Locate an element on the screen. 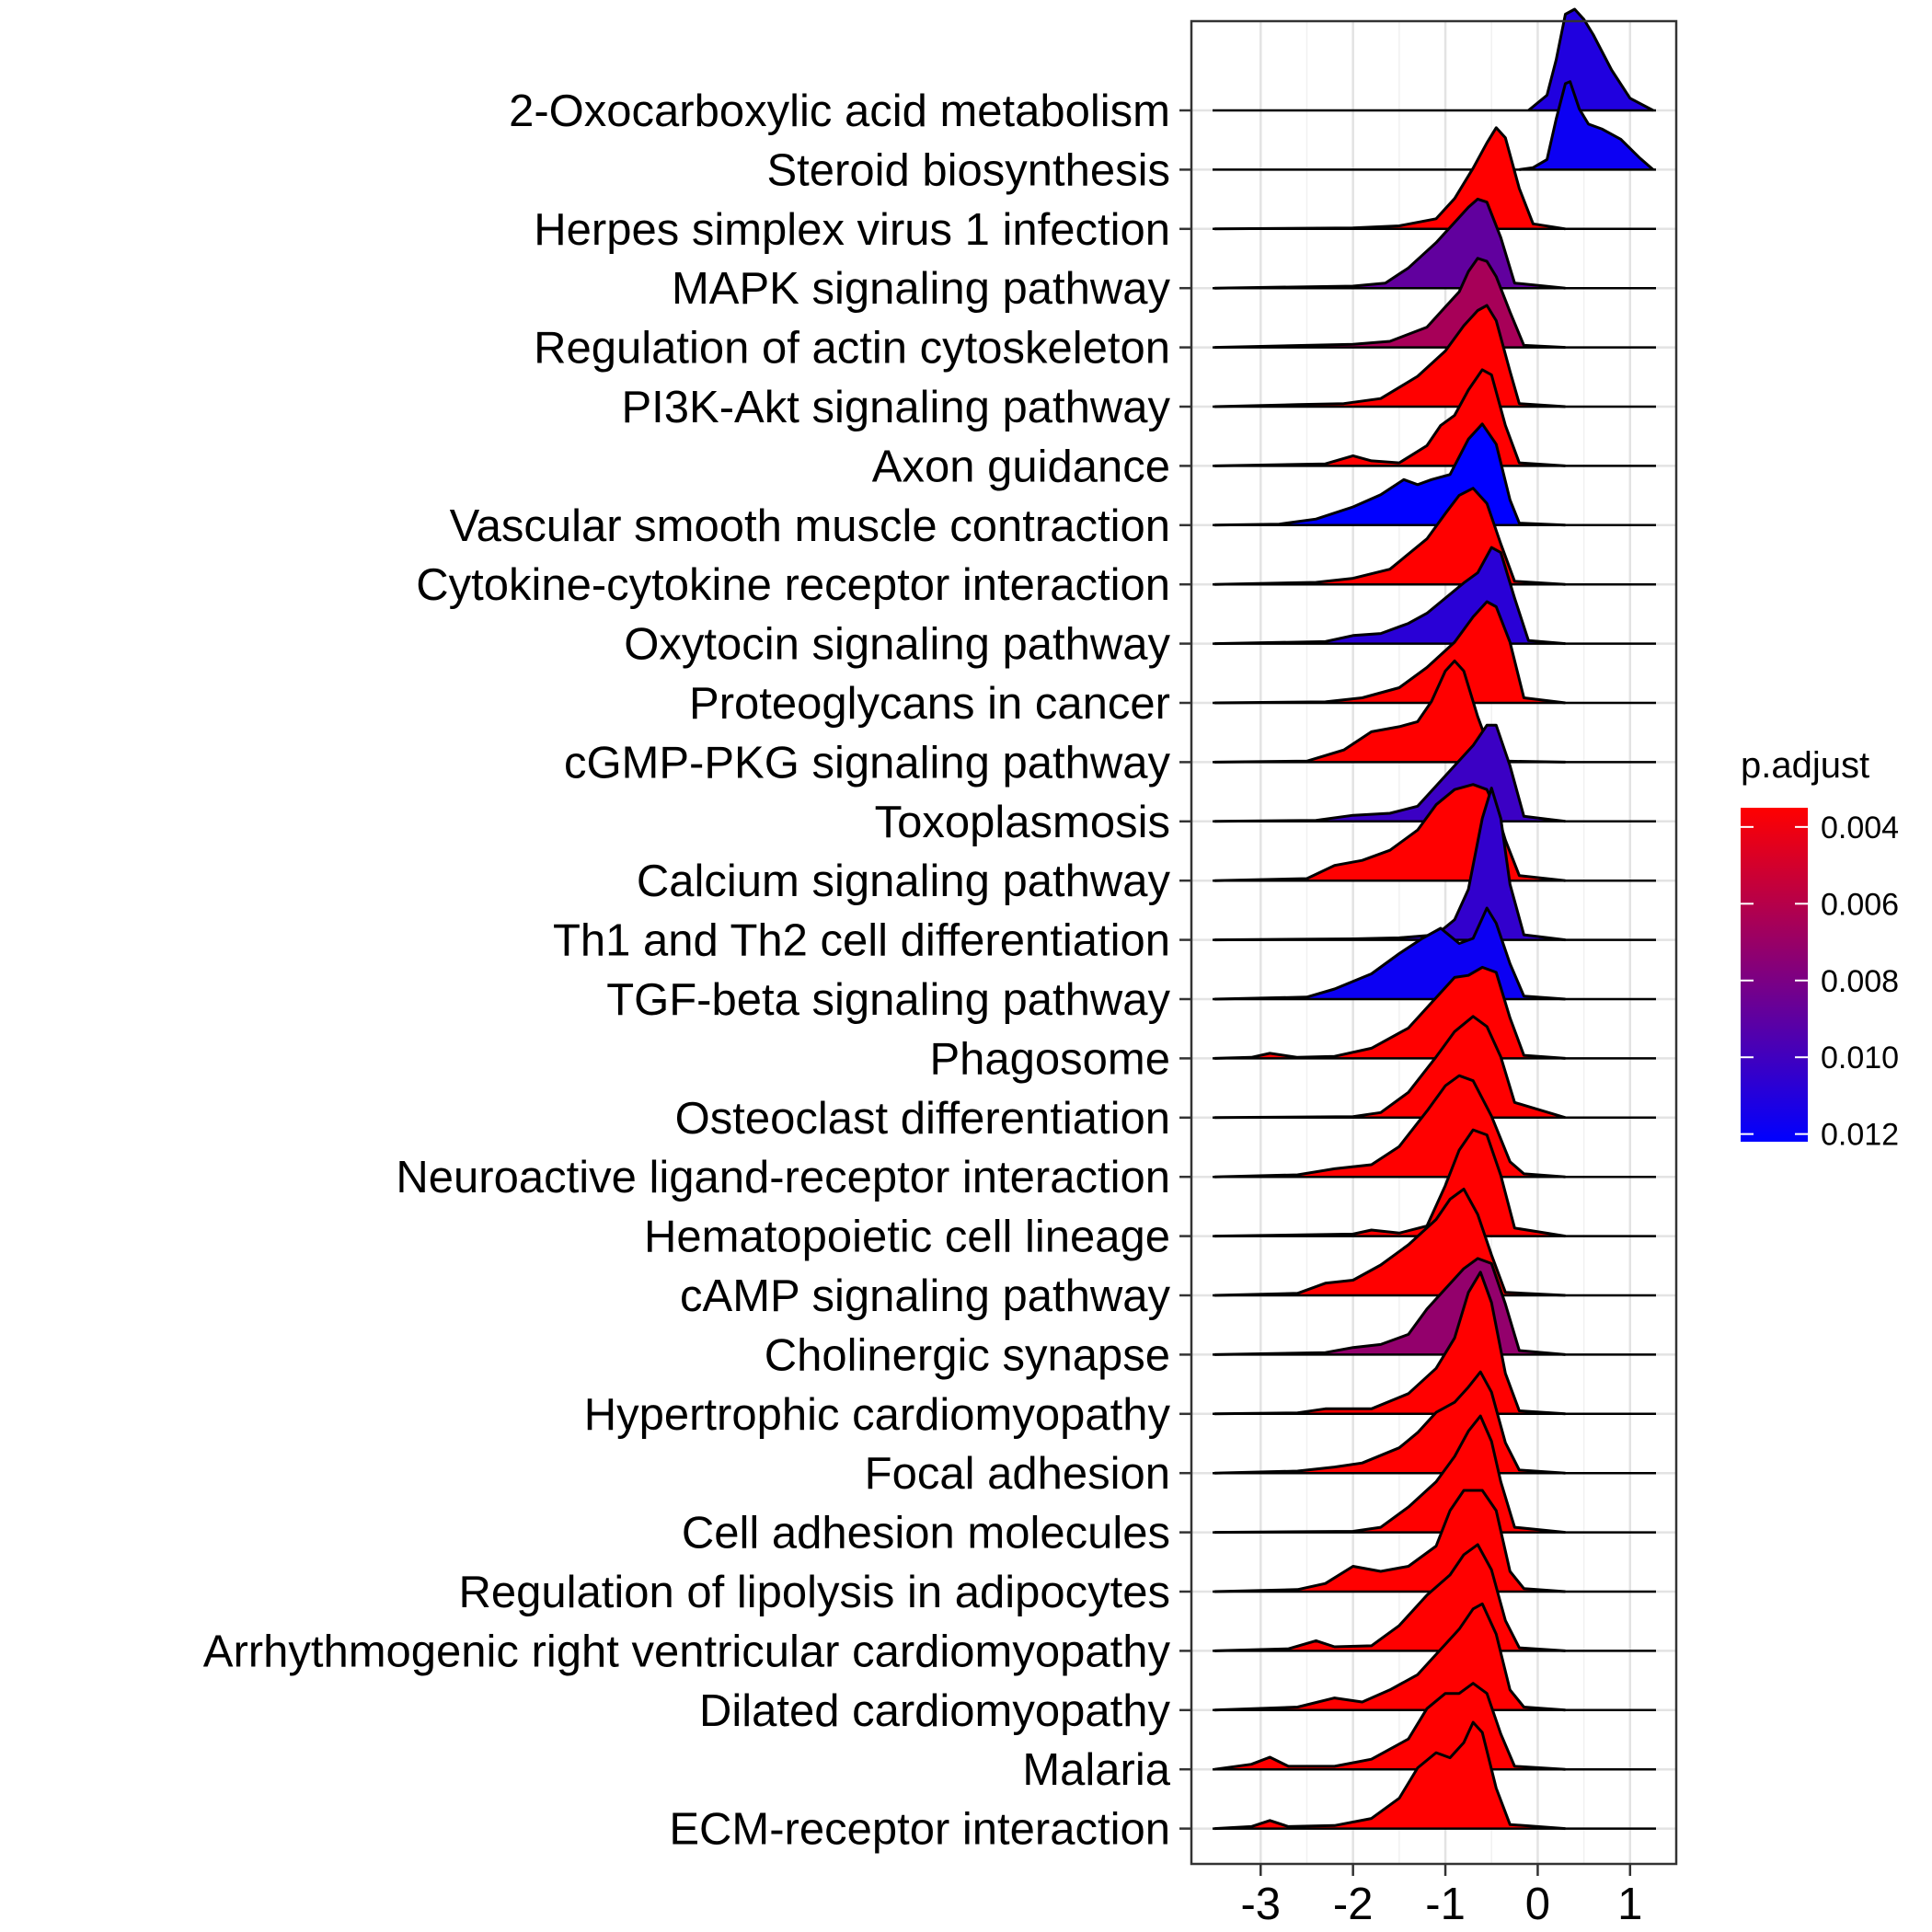 Image resolution: width=1932 pixels, height=1932 pixels. y-tick-label: cGMP-PKG signaling pathway is located at coordinates (867, 763).